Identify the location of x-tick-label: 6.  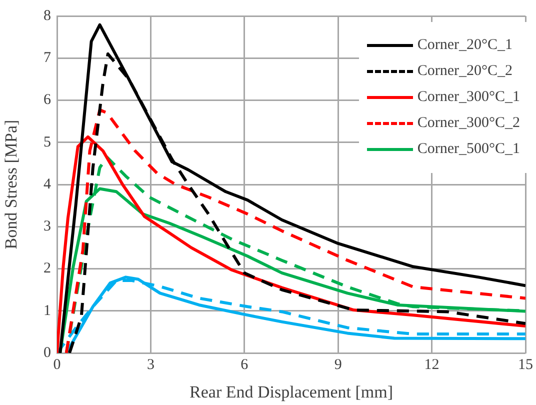
(244, 364).